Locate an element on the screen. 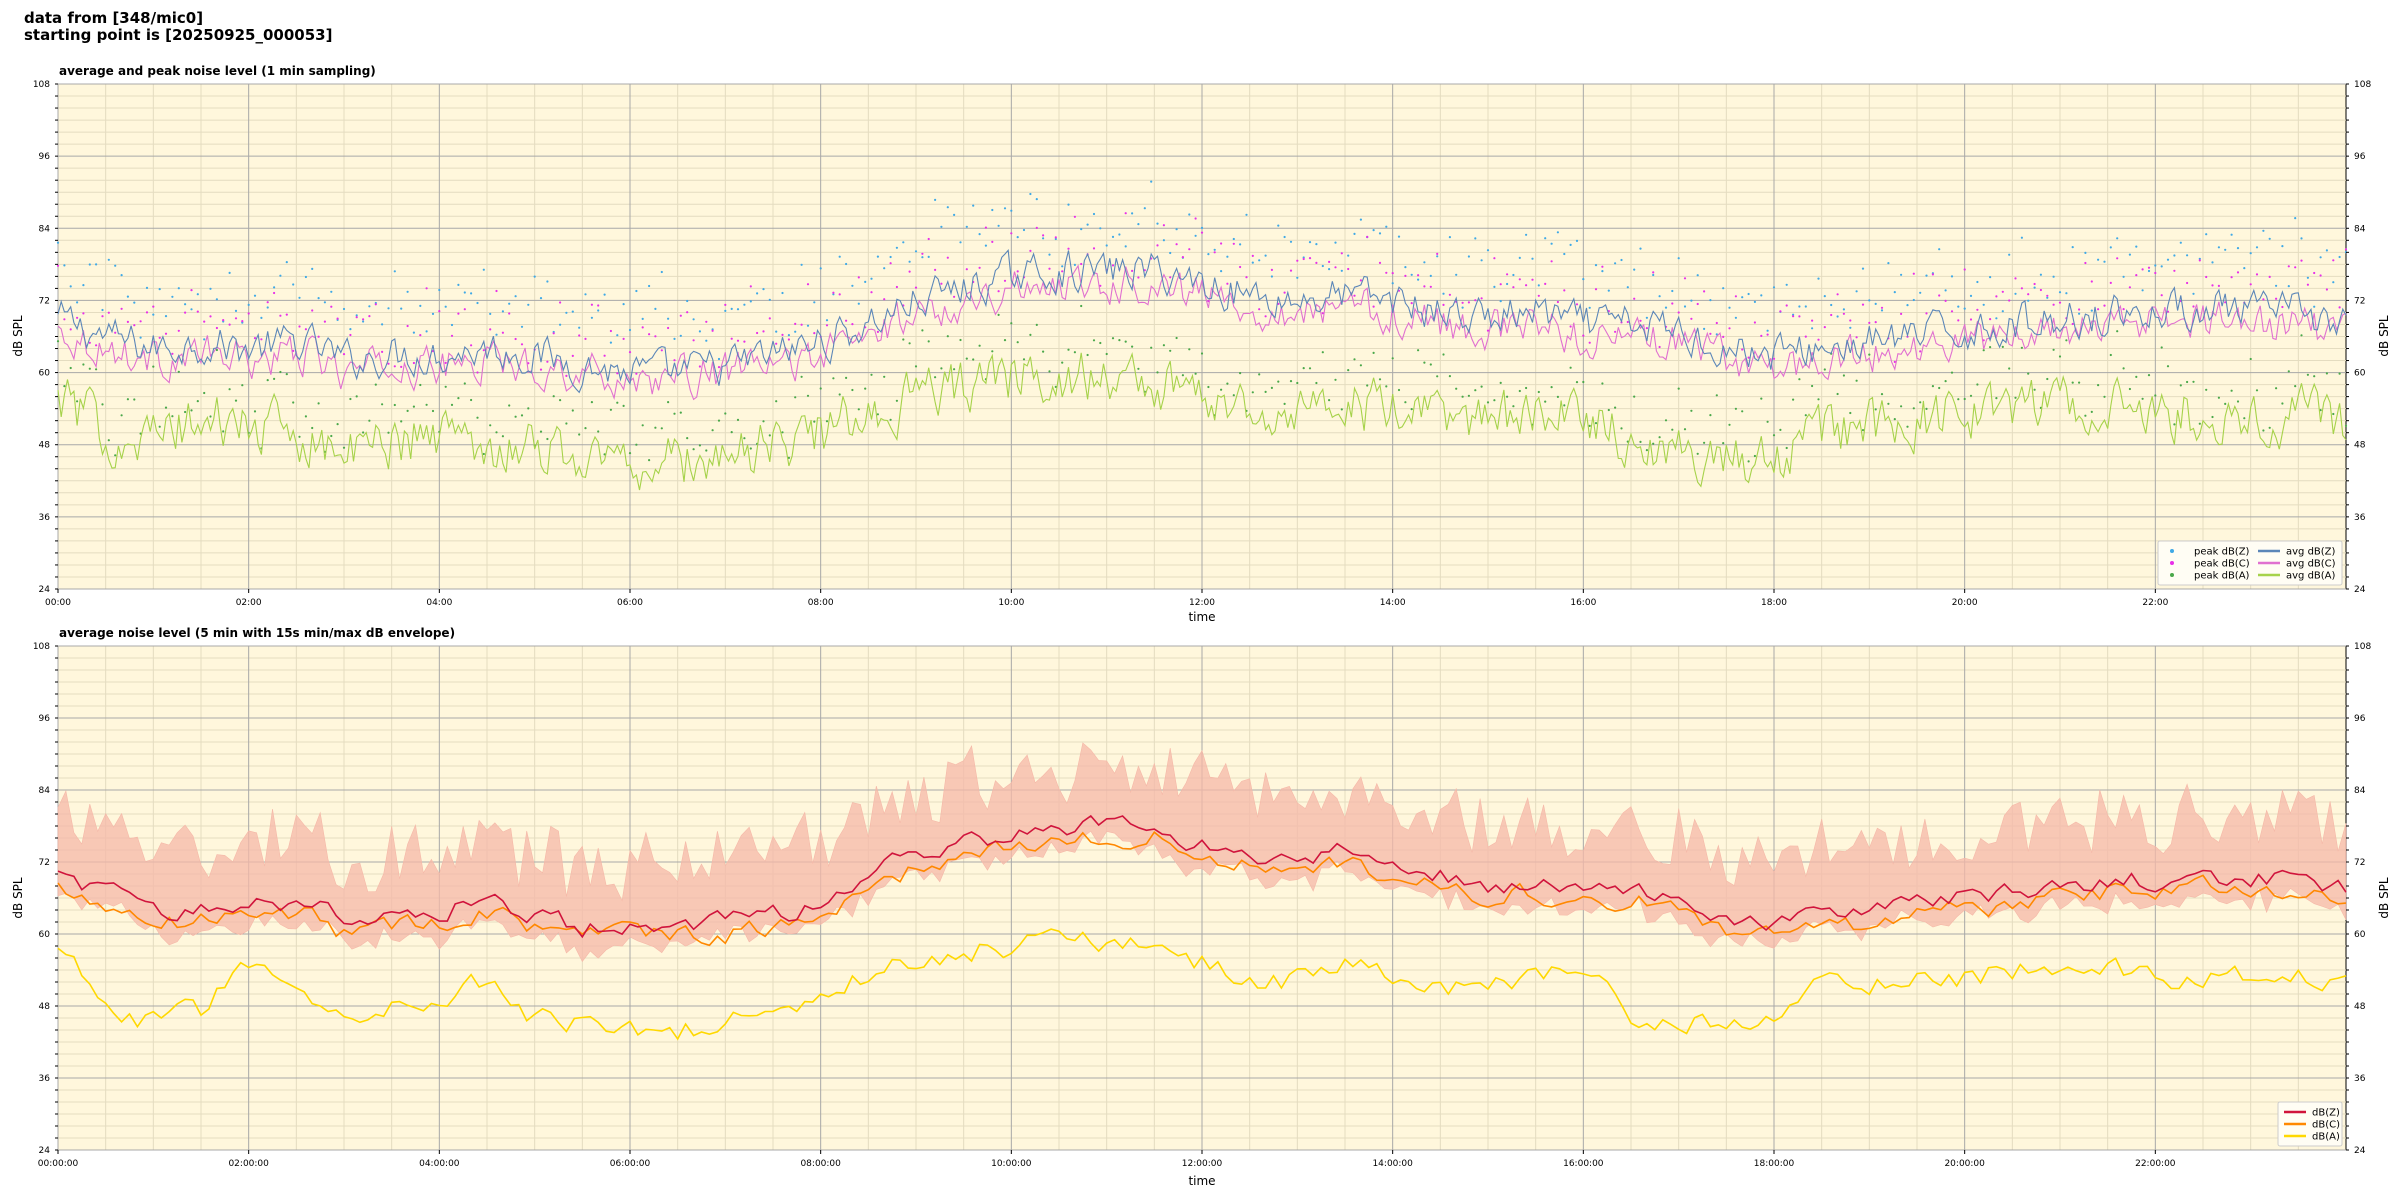  x-tick-label: 10:00 is located at coordinates (1011, 603).